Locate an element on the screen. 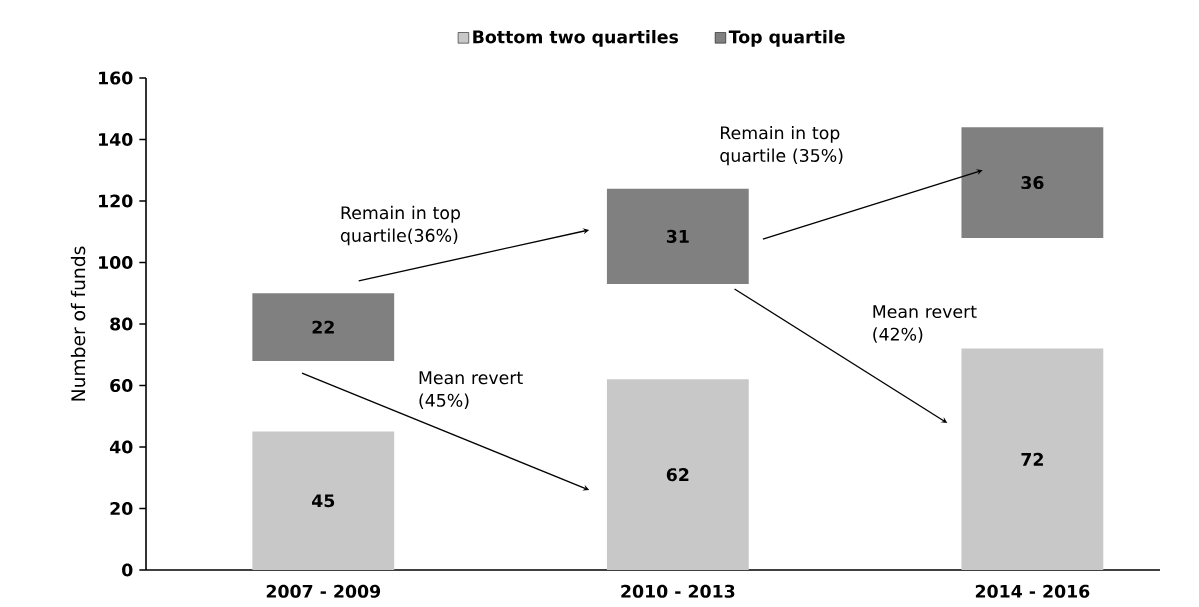  y-tick-label: 0 is located at coordinates (127, 570).